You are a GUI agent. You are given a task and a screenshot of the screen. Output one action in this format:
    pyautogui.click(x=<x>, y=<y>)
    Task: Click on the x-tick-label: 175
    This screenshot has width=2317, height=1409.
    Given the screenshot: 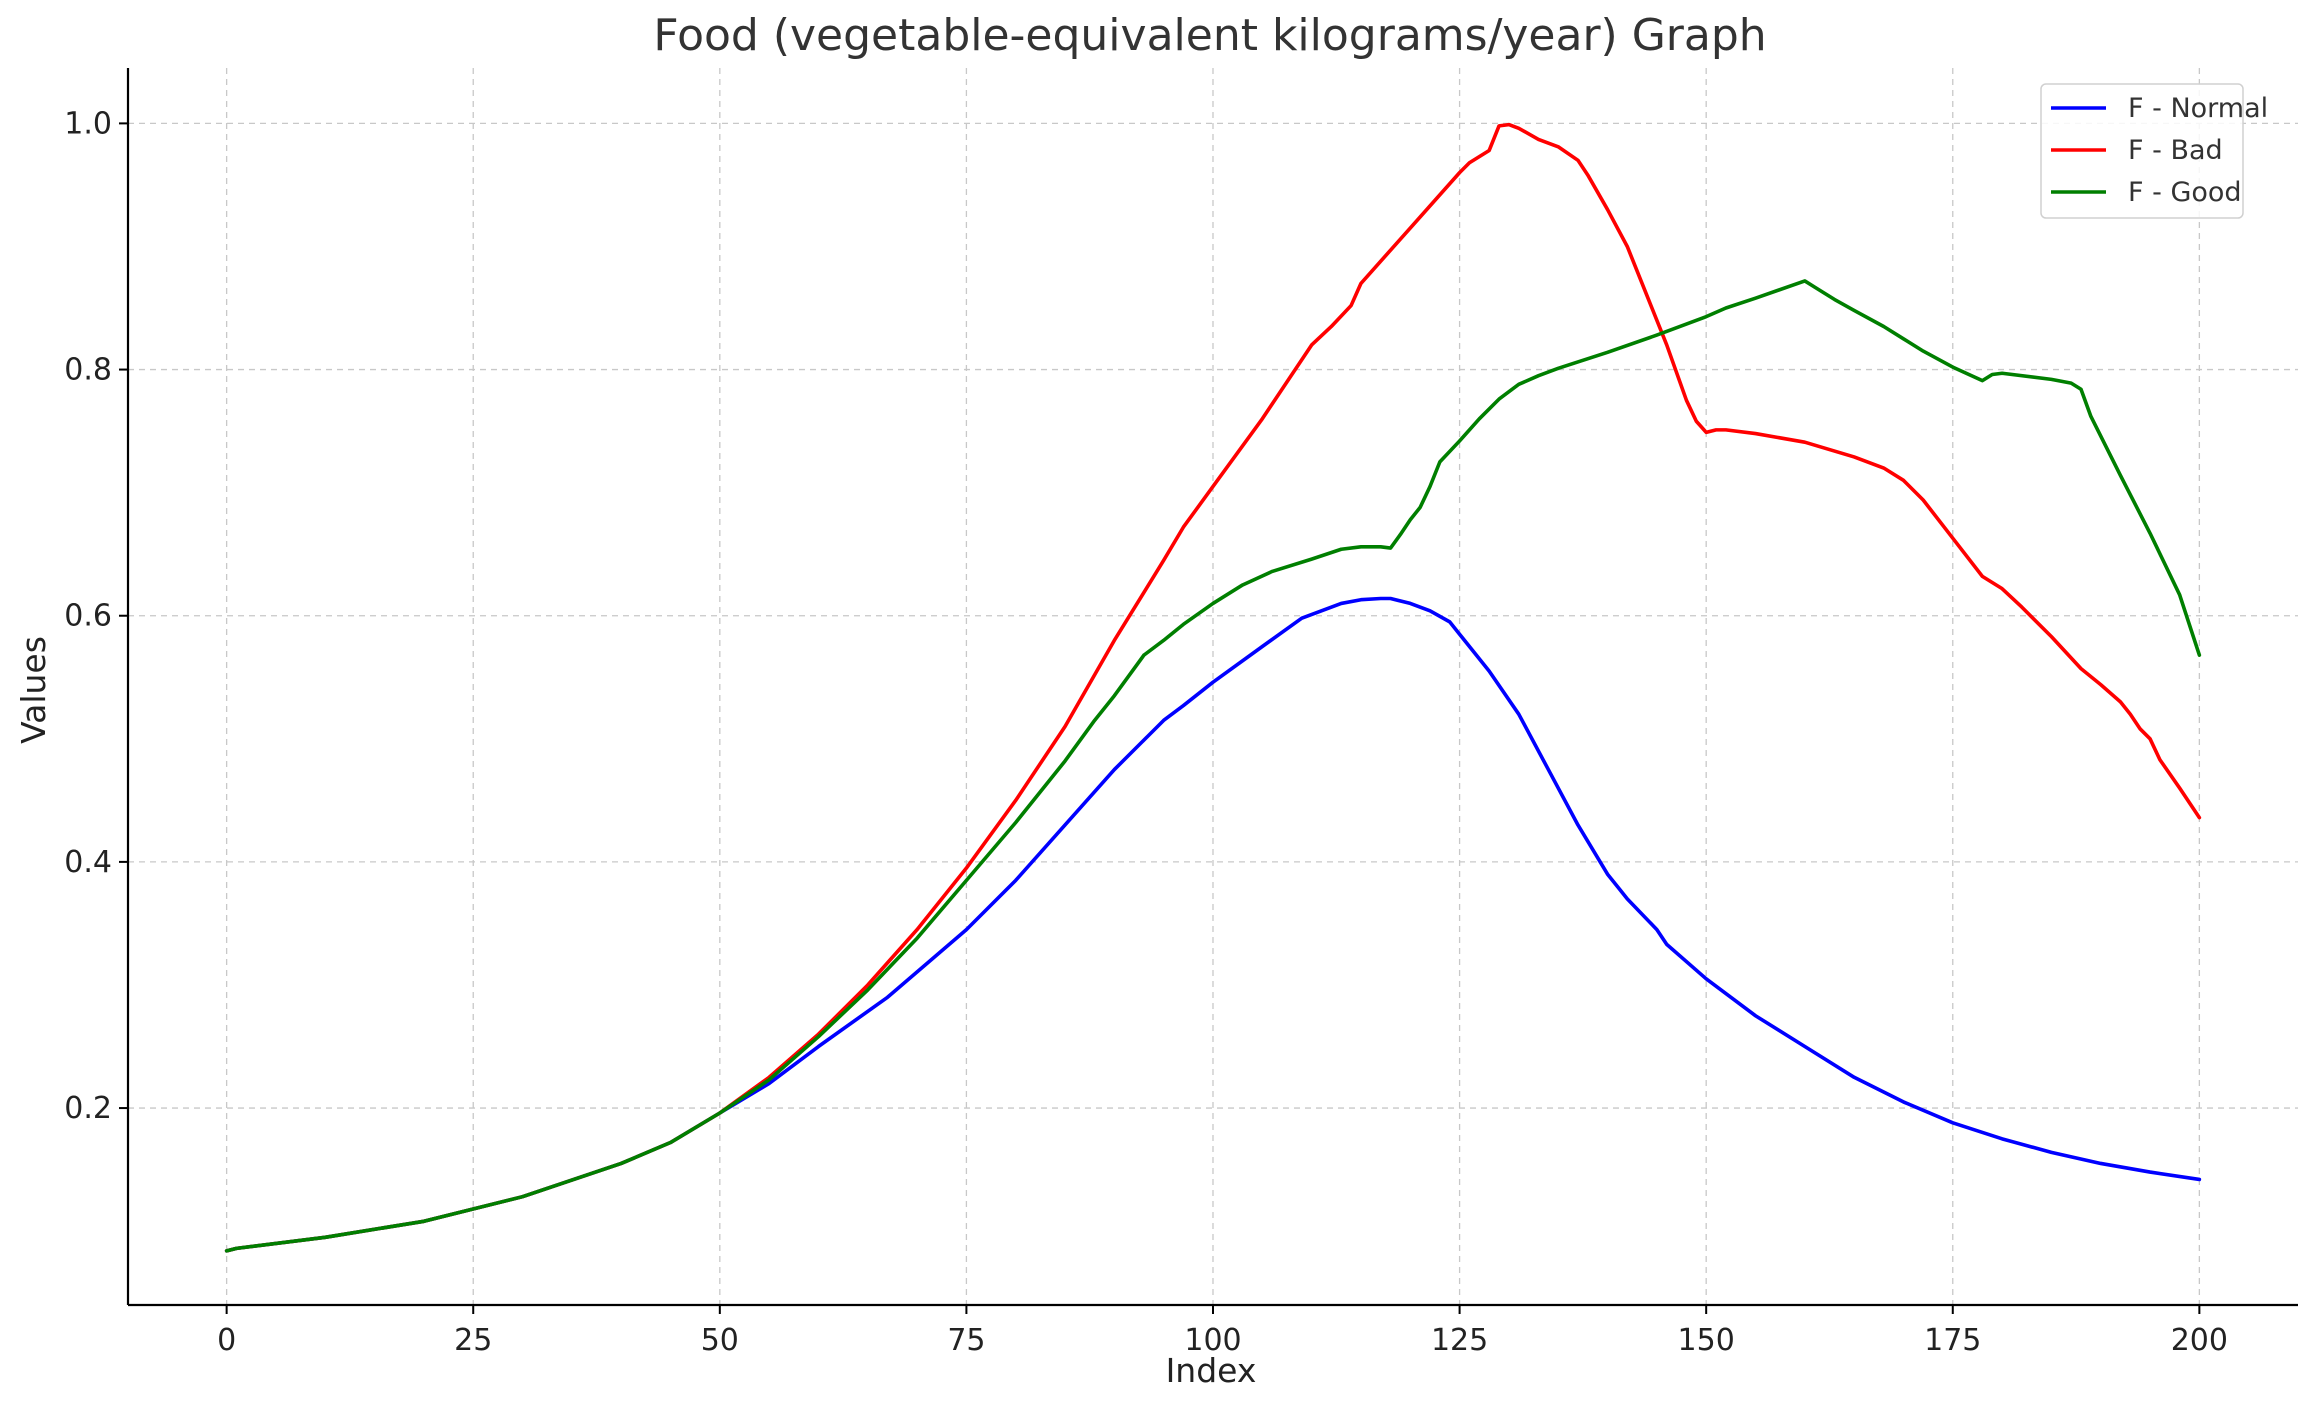 What is the action you would take?
    pyautogui.click(x=1952, y=1340)
    